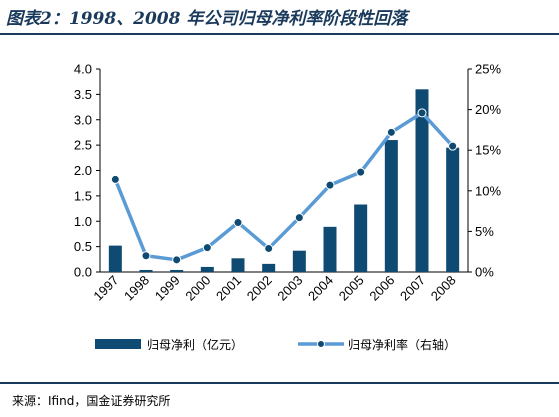 The image size is (559, 417). I want to click on y-left-tick-label: 0.0, so click(83, 272).